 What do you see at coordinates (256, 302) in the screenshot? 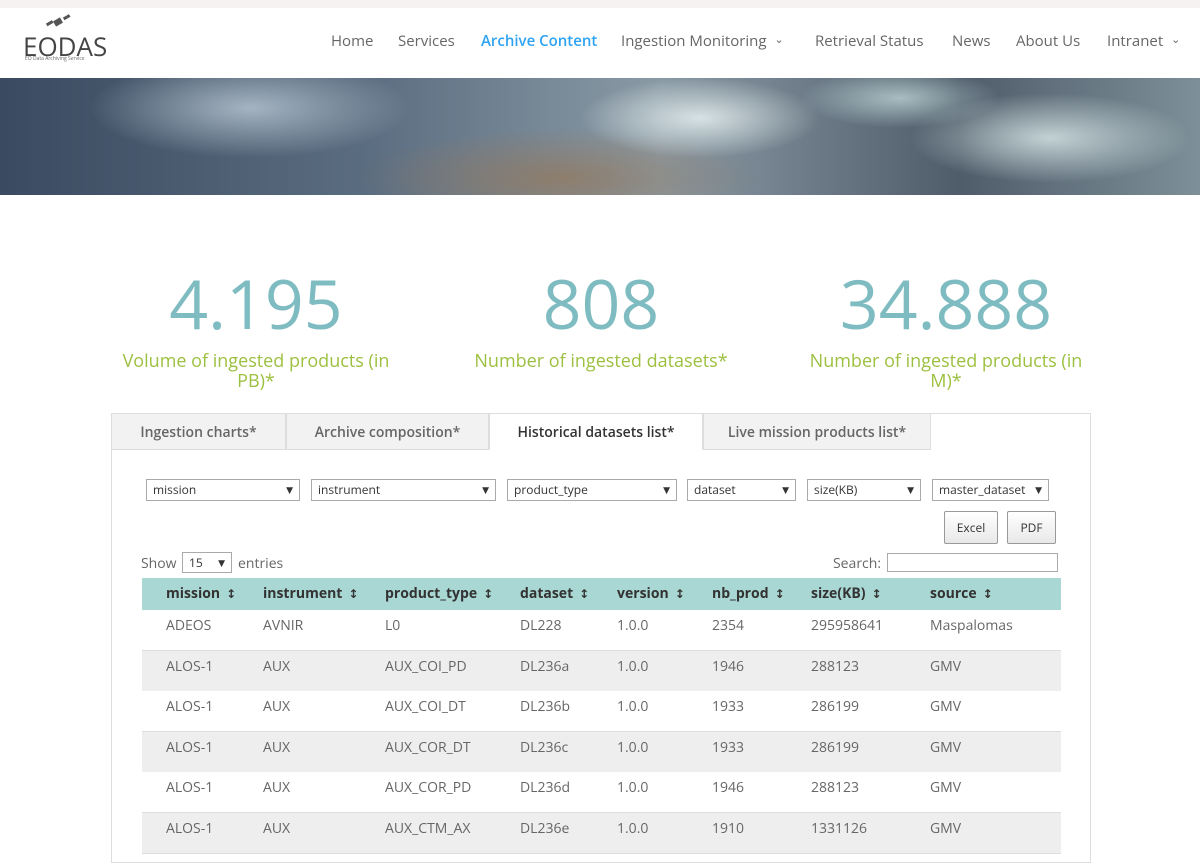
I see `stat-value: 4.195` at bounding box center [256, 302].